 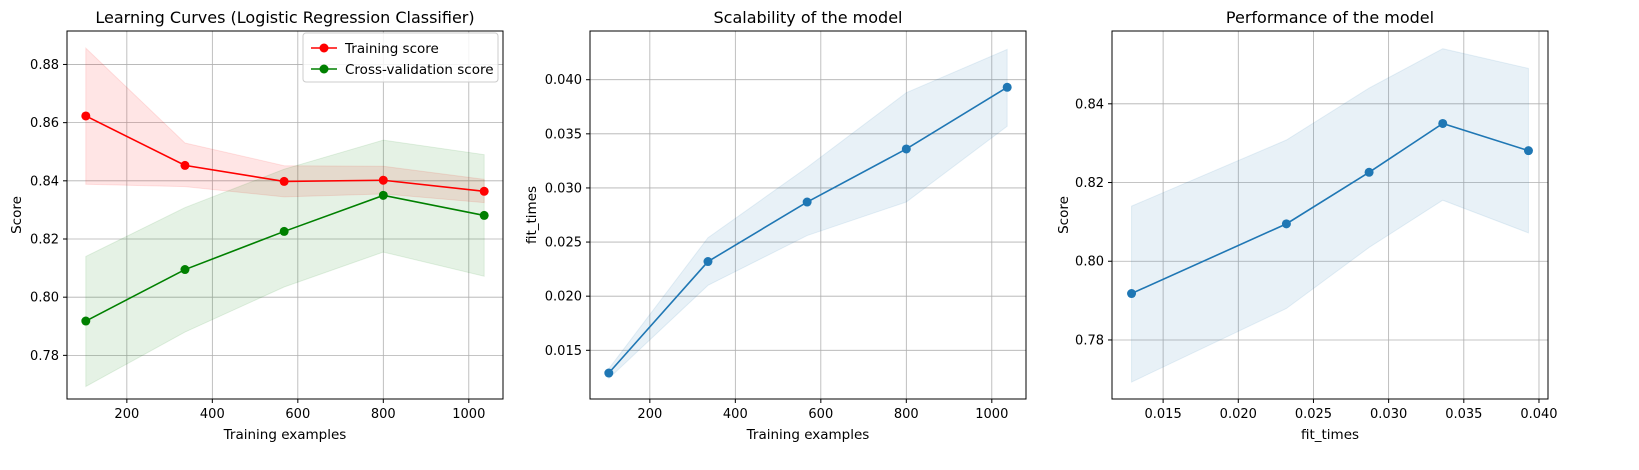 What do you see at coordinates (1538, 414) in the screenshot?
I see `x-tick-label: 0.040` at bounding box center [1538, 414].